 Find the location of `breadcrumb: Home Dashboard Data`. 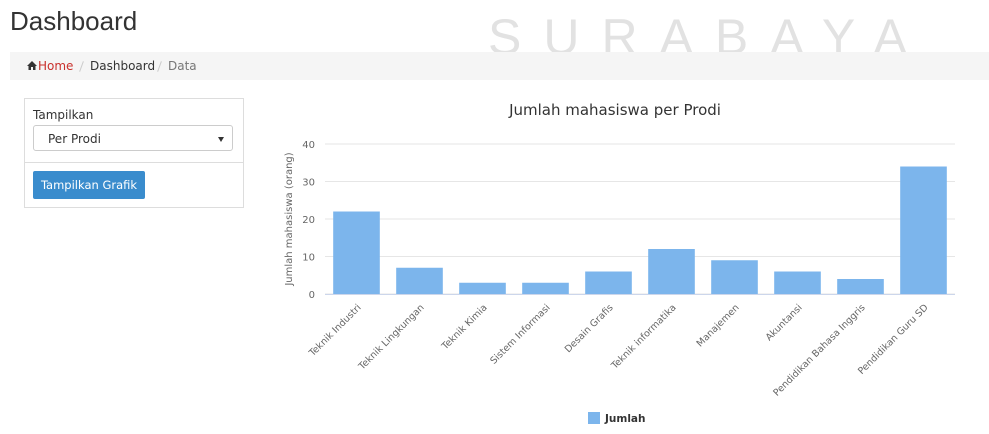

breadcrumb: Home Dashboard Data is located at coordinates (499, 66).